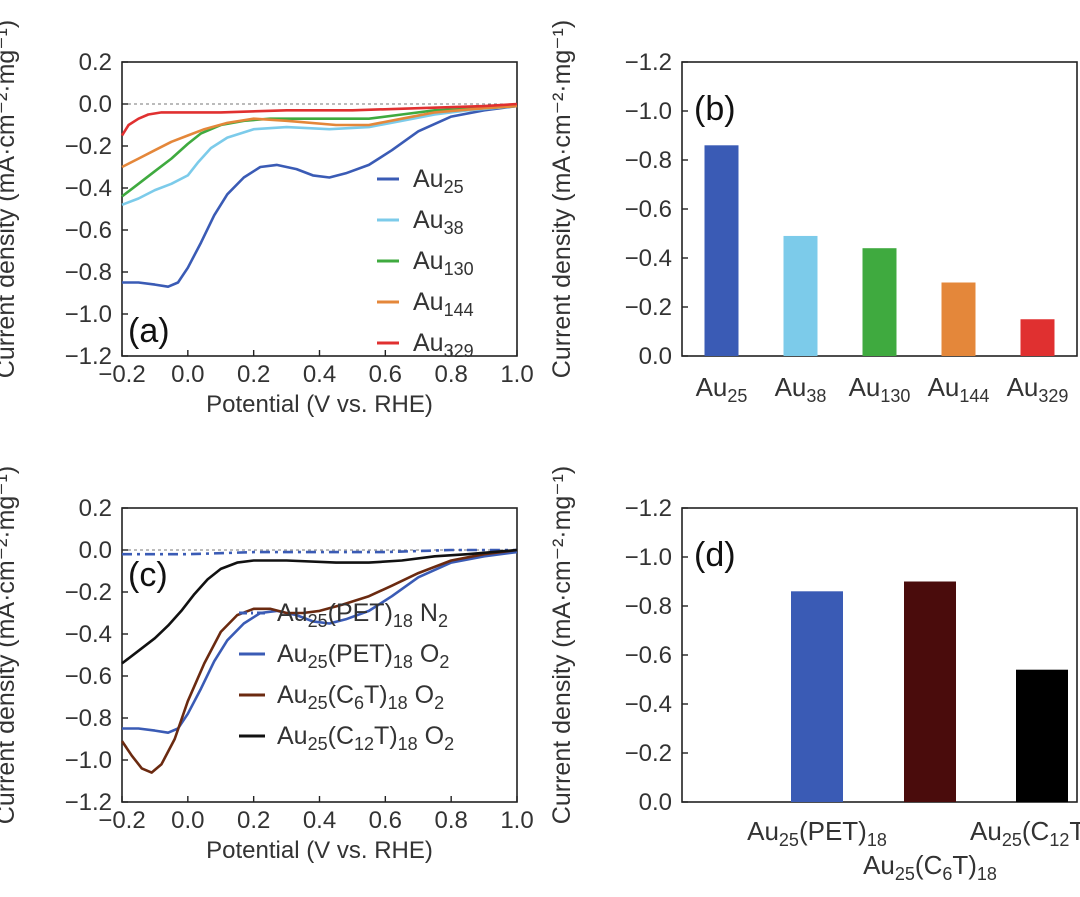 The height and width of the screenshot is (897, 1080). What do you see at coordinates (148, 575) in the screenshot?
I see `panel-label: (c)` at bounding box center [148, 575].